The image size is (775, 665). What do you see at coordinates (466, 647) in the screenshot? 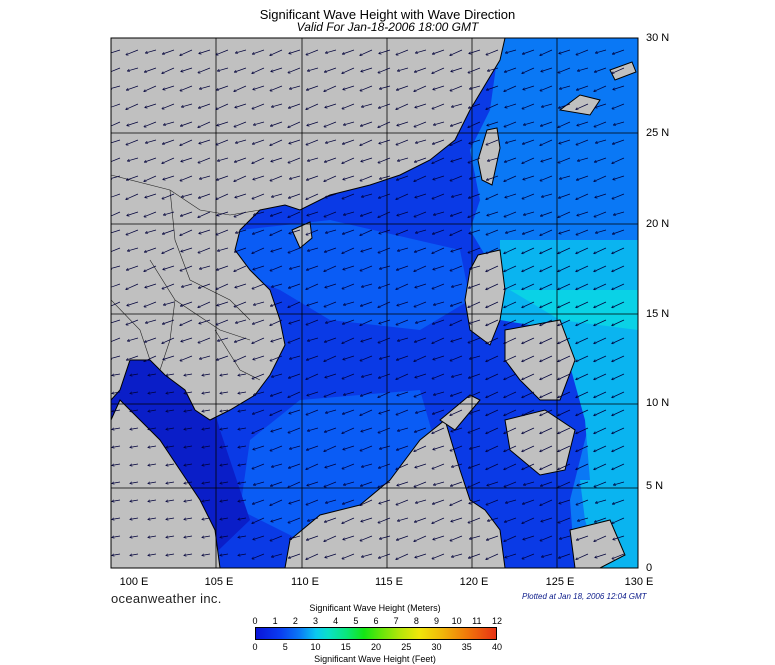
I see `colorbar-feet-tick: 35` at bounding box center [466, 647].